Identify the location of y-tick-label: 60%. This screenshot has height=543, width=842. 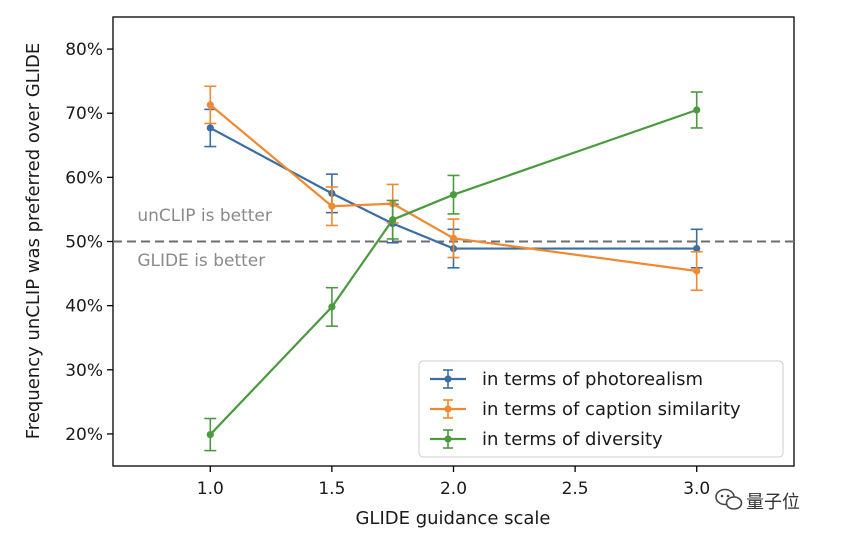
(84, 178).